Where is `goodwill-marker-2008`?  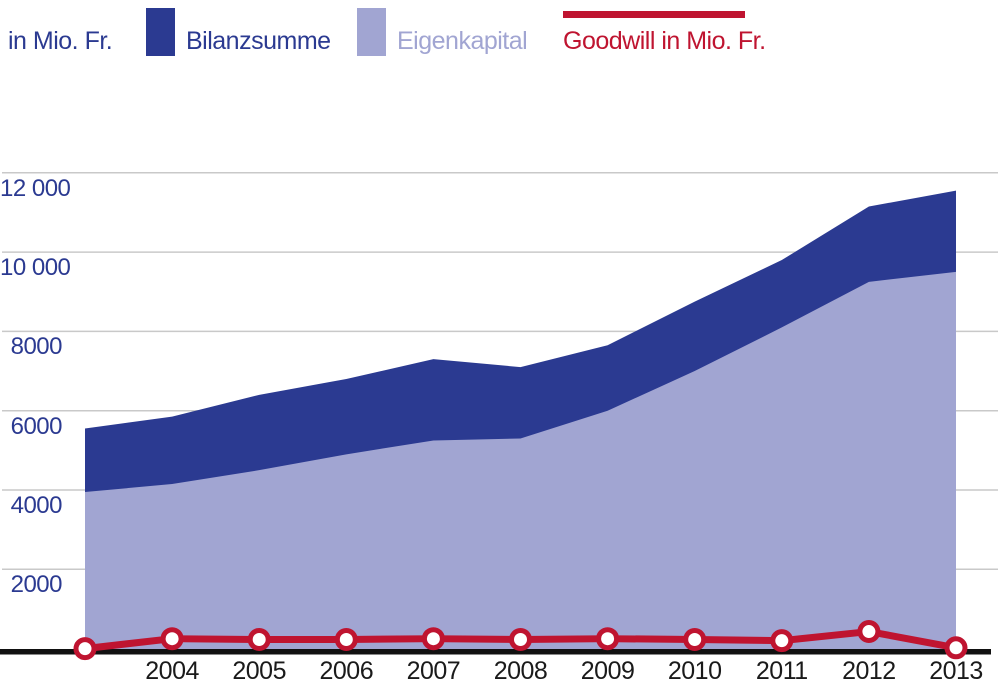
goodwill-marker-2008 is located at coordinates (520, 639).